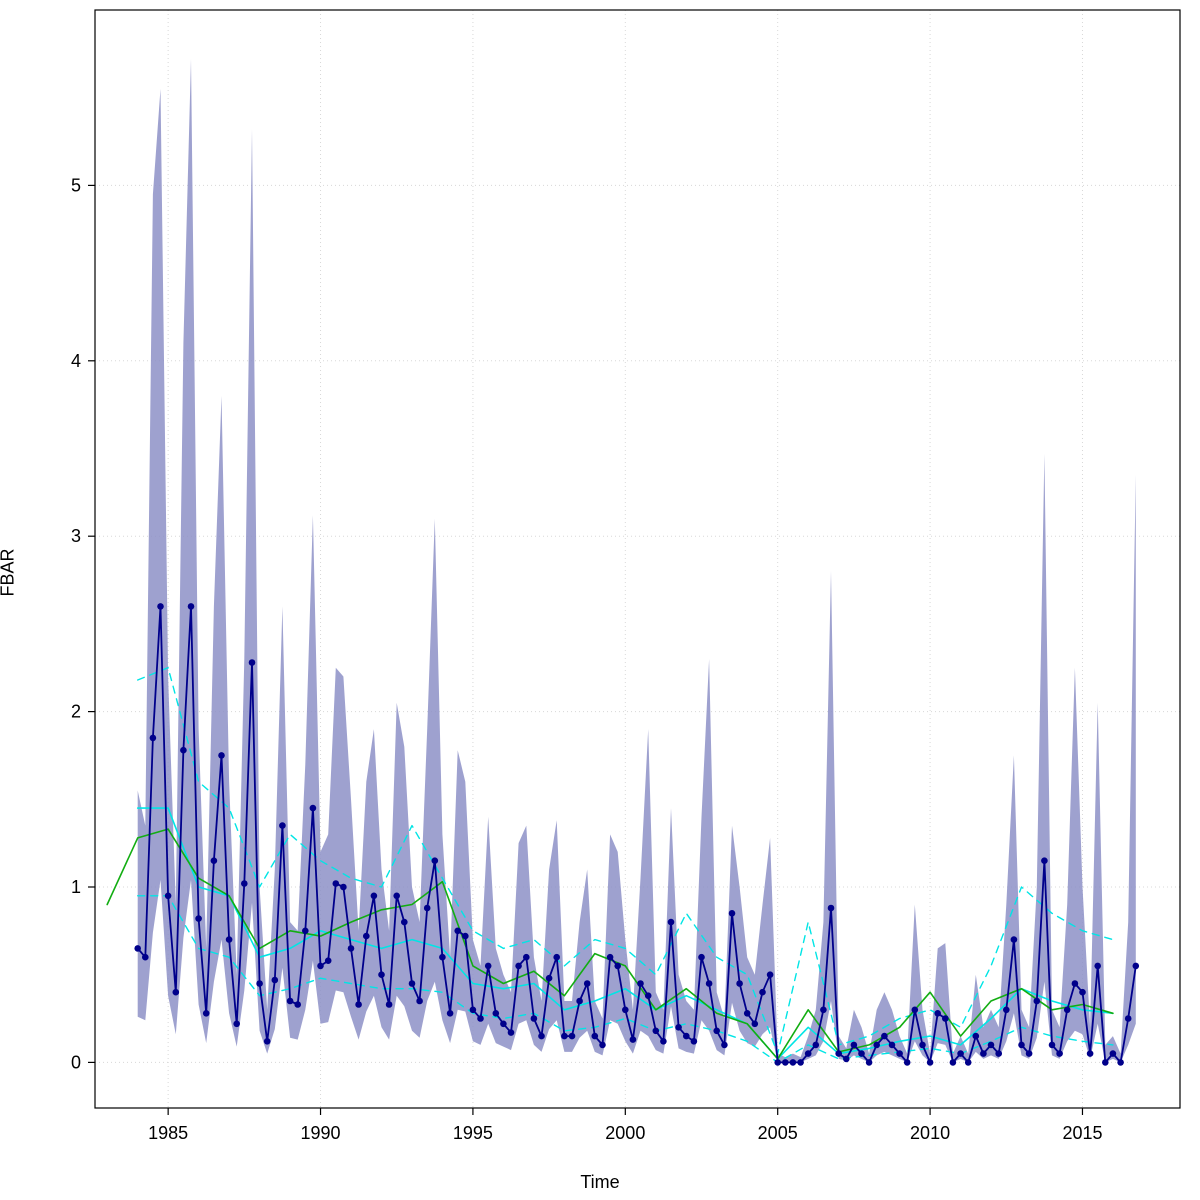  What do you see at coordinates (76, 361) in the screenshot?
I see `y-tick-label: 4` at bounding box center [76, 361].